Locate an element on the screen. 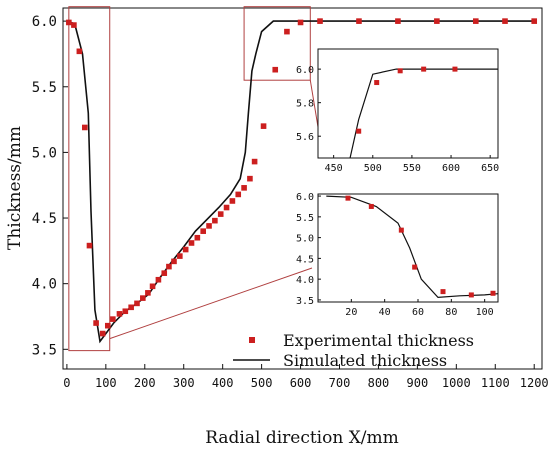 This screenshot has width=550, height=451. x-tick-label: 200 is located at coordinates (145, 383).